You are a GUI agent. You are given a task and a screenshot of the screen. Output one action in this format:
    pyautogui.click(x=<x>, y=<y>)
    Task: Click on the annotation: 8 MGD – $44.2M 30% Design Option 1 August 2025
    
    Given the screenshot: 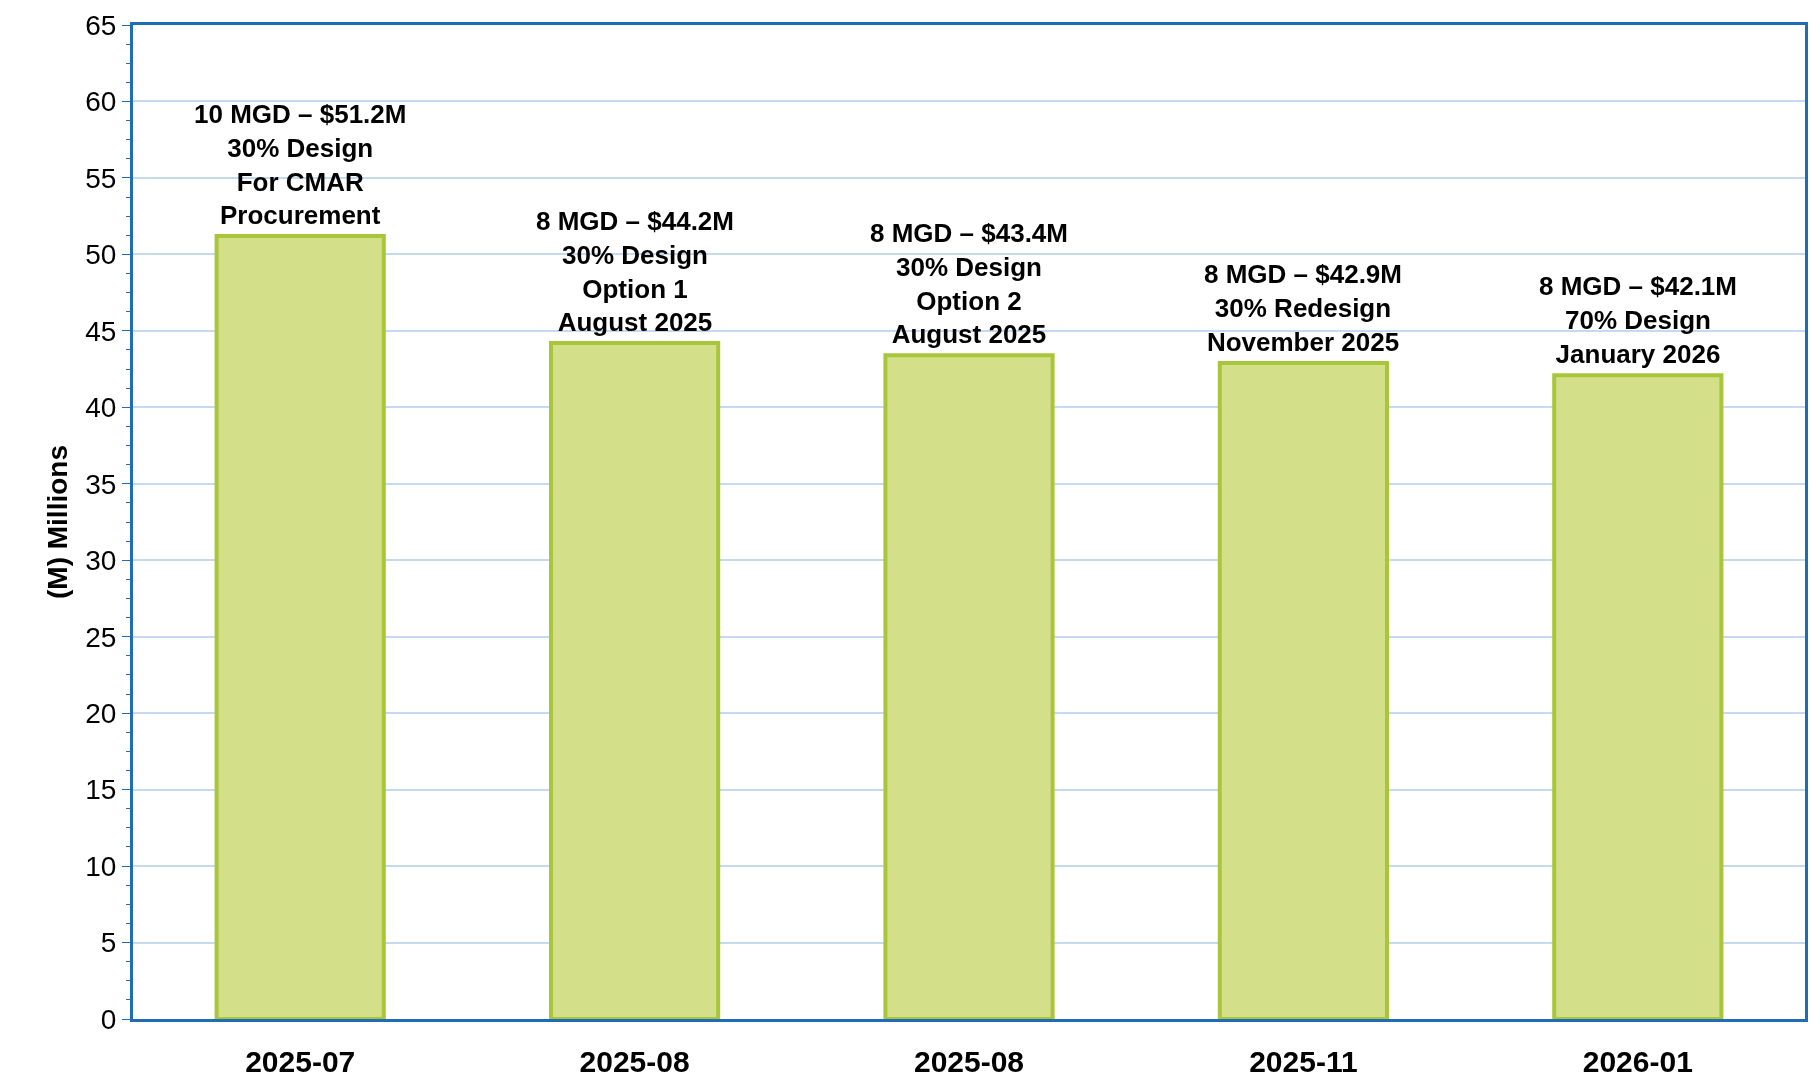 What is the action you would take?
    pyautogui.click(x=635, y=272)
    